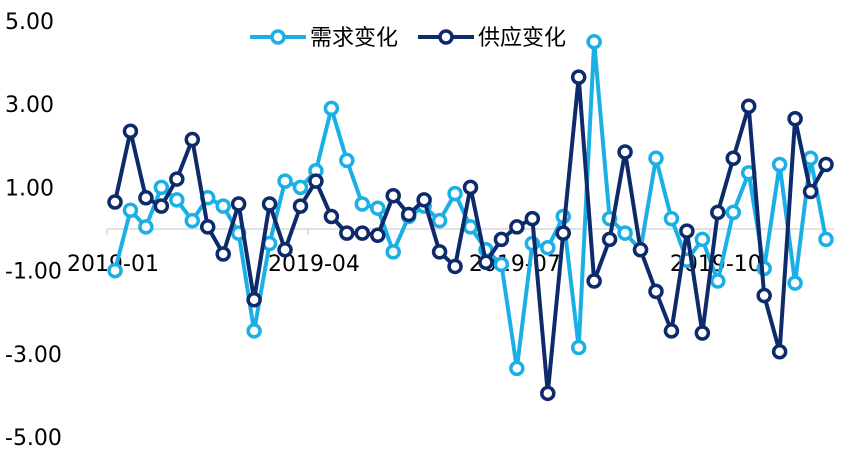  Describe the element at coordinates (522, 38) in the screenshot. I see `legend-label: 供应变化` at that location.